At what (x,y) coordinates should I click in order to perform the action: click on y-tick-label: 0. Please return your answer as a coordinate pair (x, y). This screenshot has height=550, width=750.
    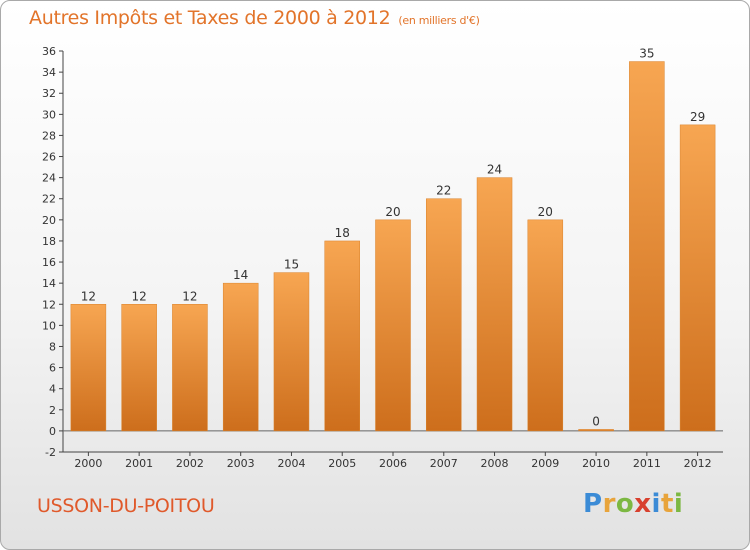
    Looking at the image, I should click on (52, 431).